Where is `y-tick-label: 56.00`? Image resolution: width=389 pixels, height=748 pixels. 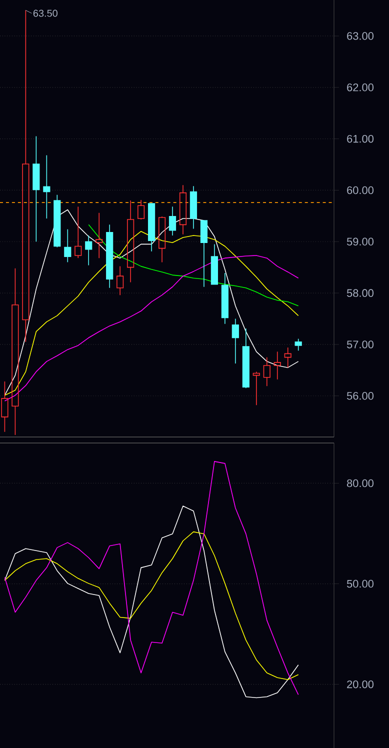 y-tick-label: 56.00 is located at coordinates (360, 396).